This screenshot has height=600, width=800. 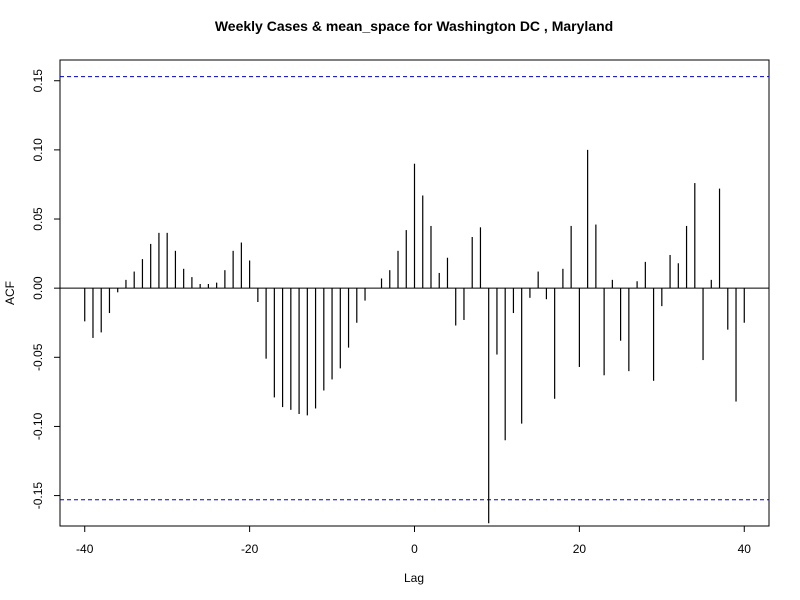 I want to click on y-tick-label: -0.15, so click(x=38, y=496).